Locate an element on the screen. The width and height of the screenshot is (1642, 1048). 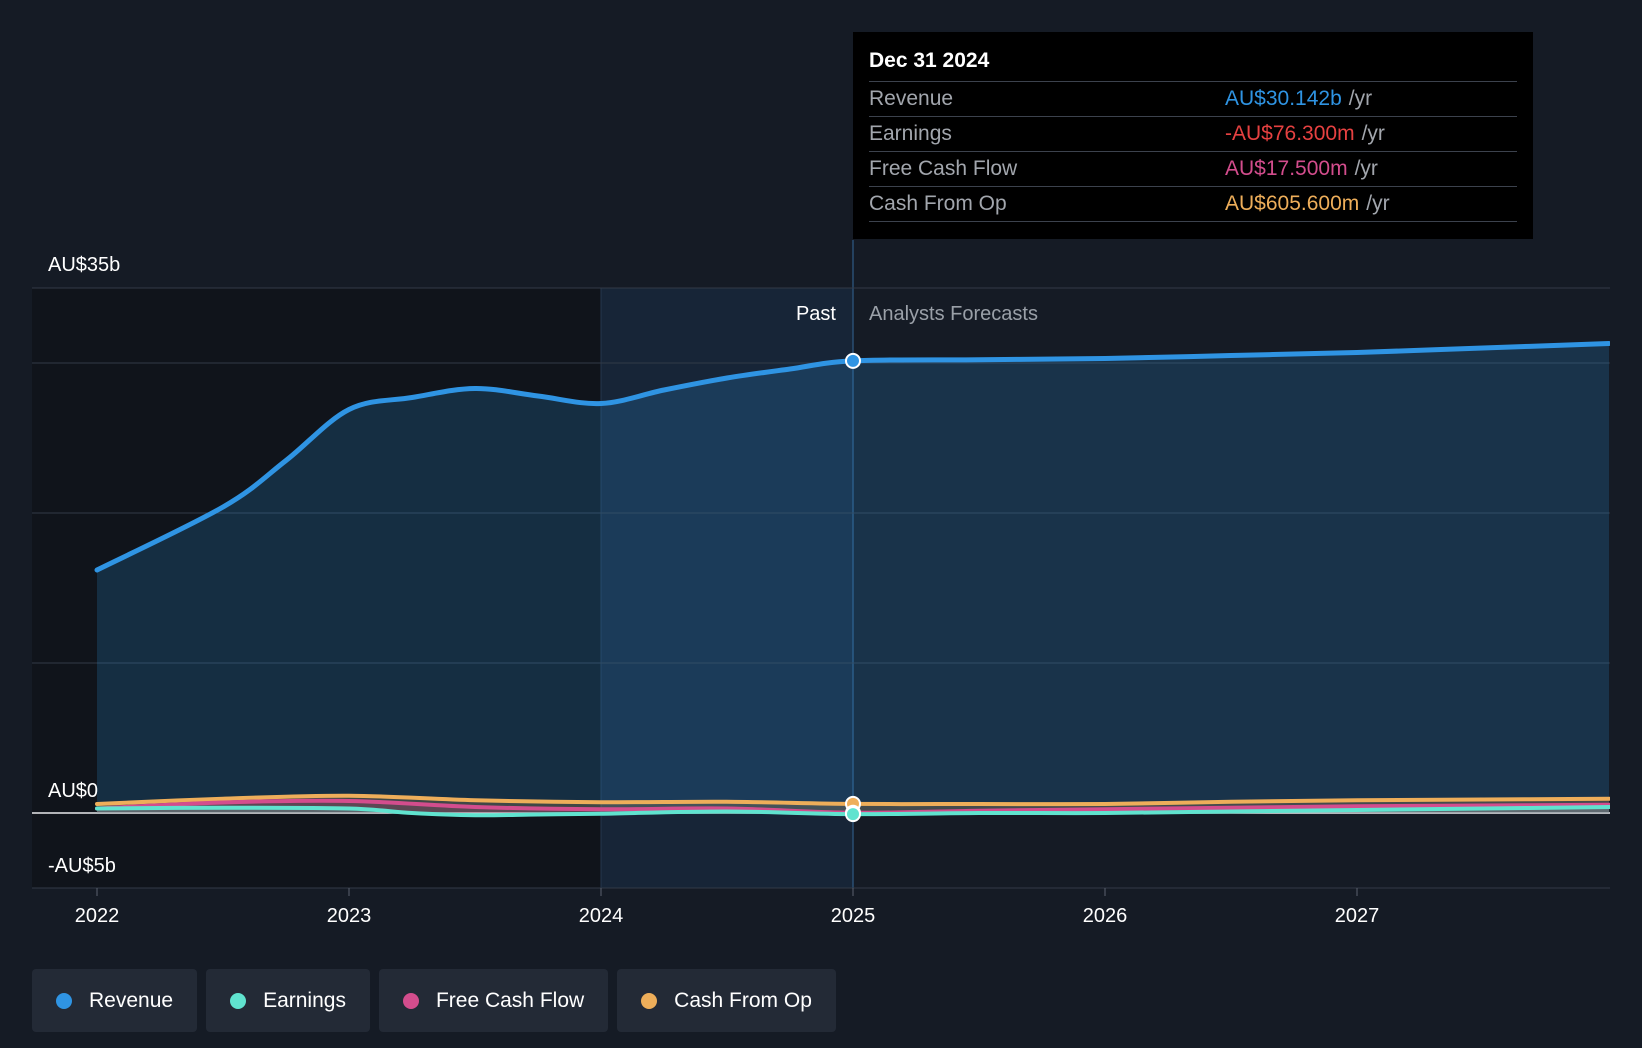
cash-from-op-dot-icon is located at coordinates (649, 1000).